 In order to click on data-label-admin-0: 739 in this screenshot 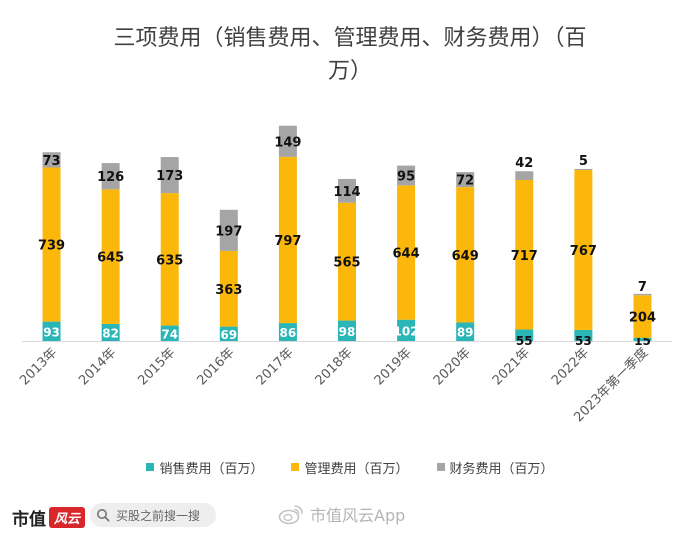, I will do `click(51, 246)`.